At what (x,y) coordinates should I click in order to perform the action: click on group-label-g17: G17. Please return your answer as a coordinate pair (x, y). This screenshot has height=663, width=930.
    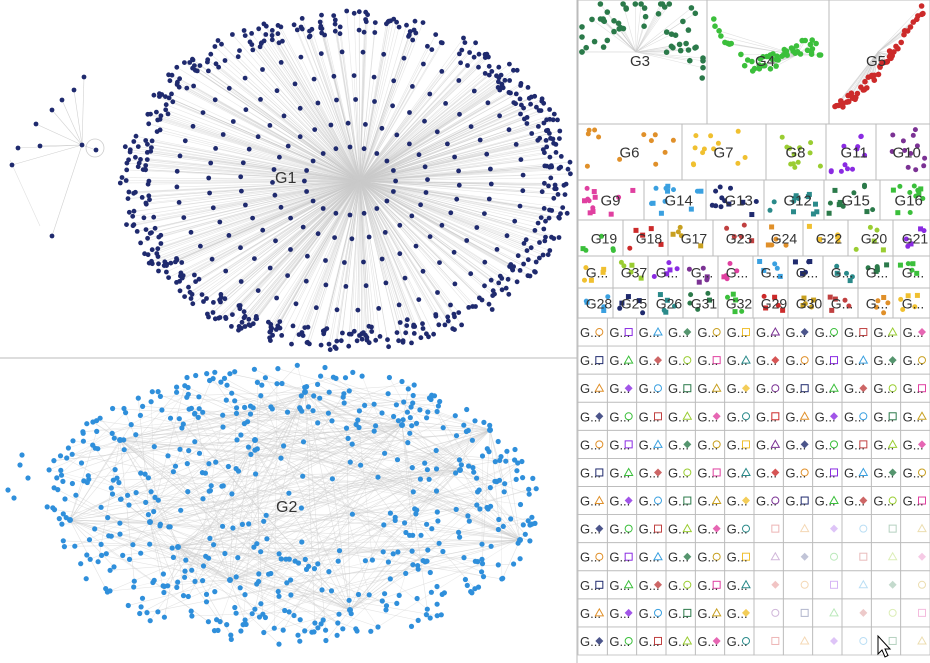
    Looking at the image, I should click on (694, 238).